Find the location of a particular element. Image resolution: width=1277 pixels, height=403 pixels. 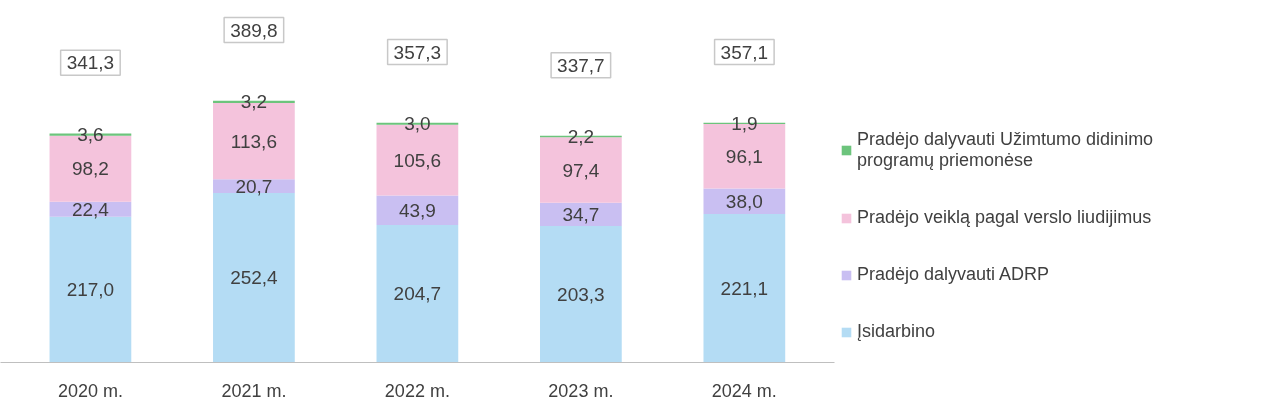

data-label: 97,4 is located at coordinates (581, 170).